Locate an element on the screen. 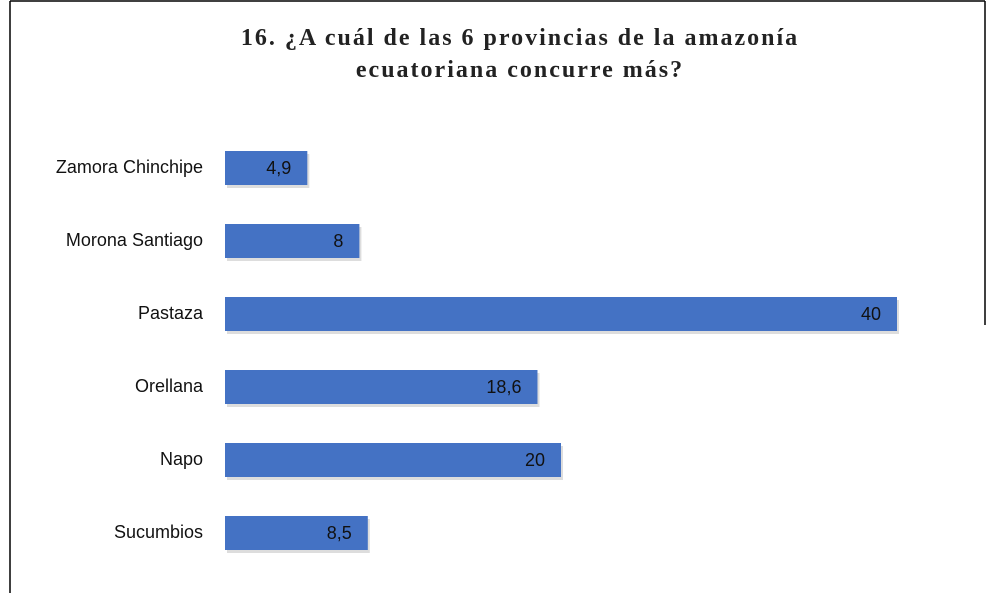 The width and height of the screenshot is (995, 593). y-tick-label: Napo is located at coordinates (181, 459).